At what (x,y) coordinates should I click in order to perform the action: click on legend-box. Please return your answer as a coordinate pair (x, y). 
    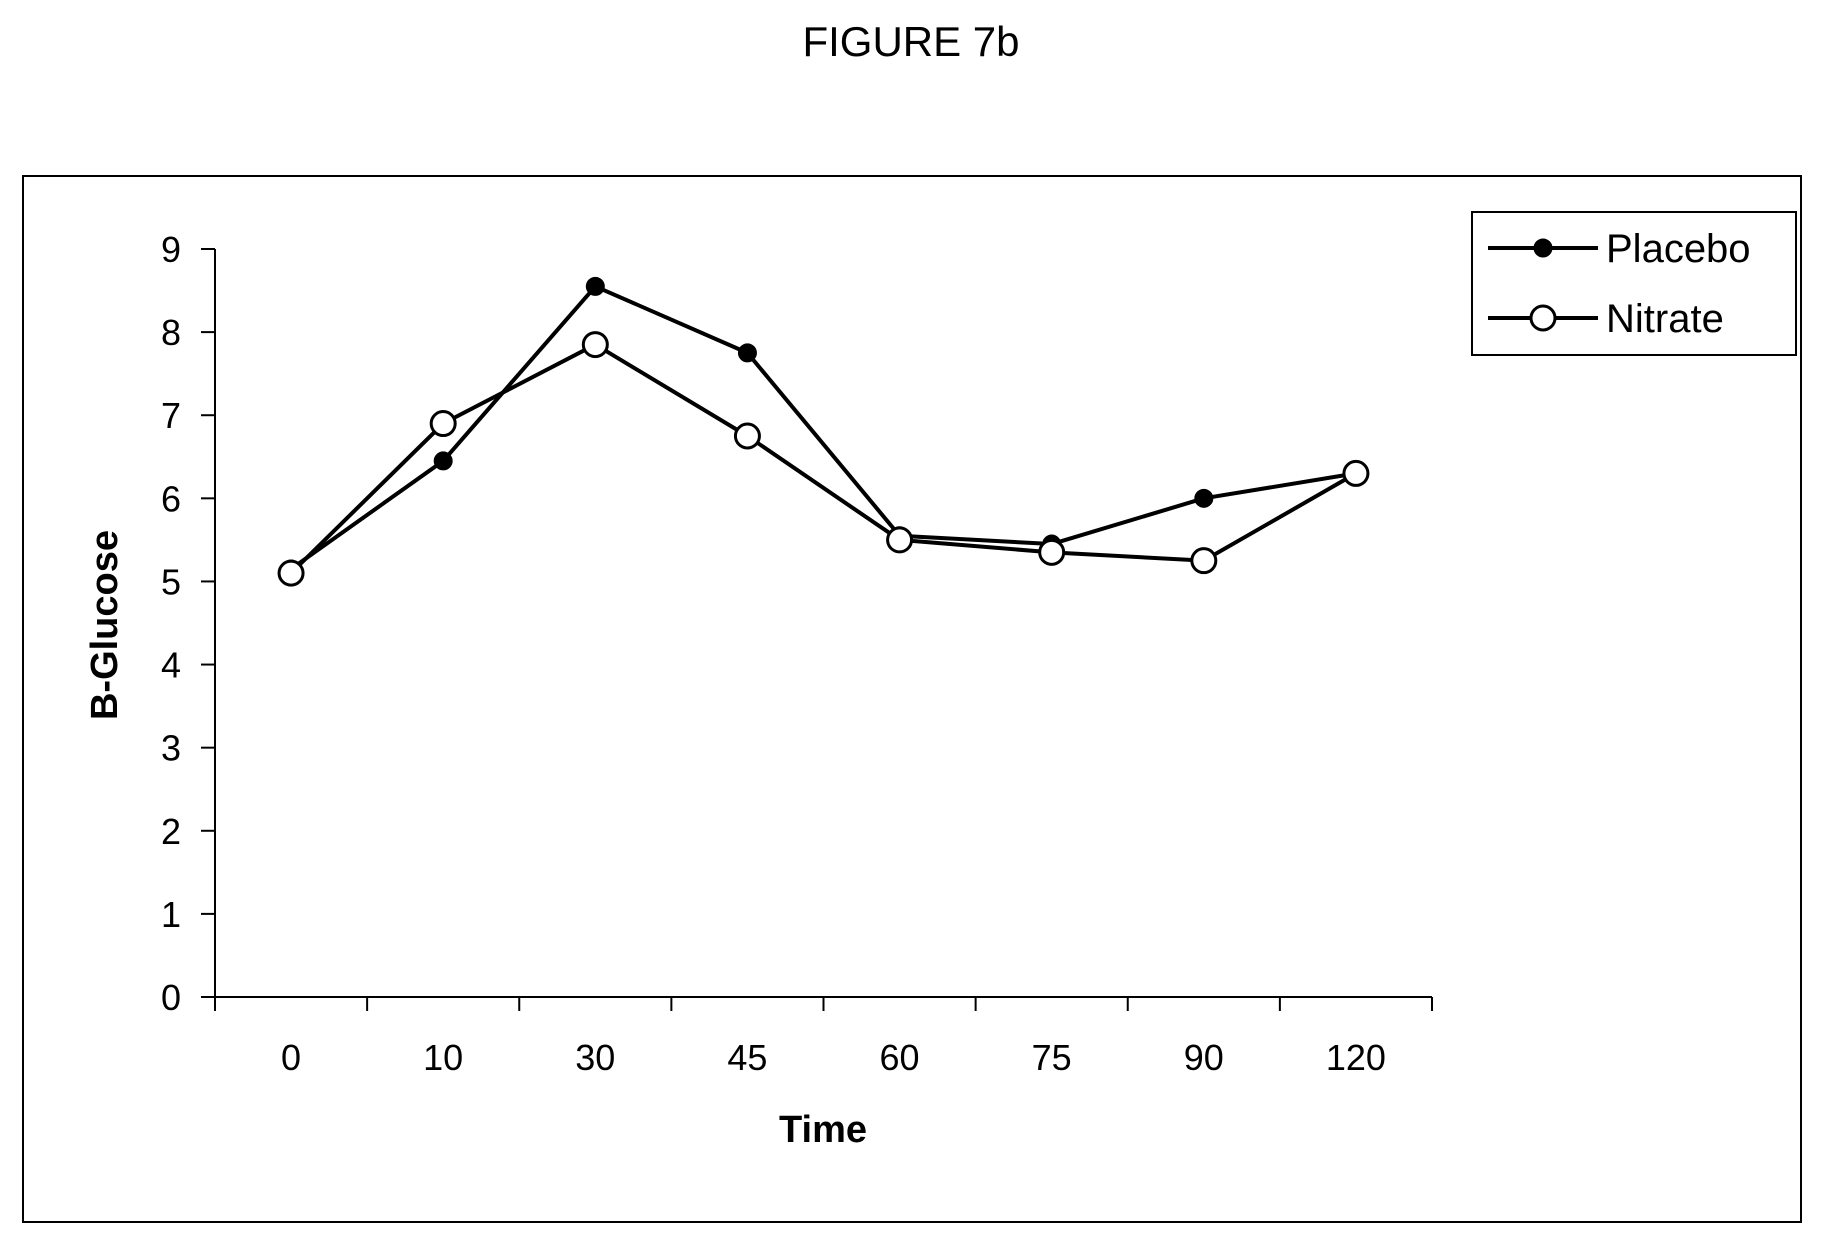
    Looking at the image, I should click on (1634, 283).